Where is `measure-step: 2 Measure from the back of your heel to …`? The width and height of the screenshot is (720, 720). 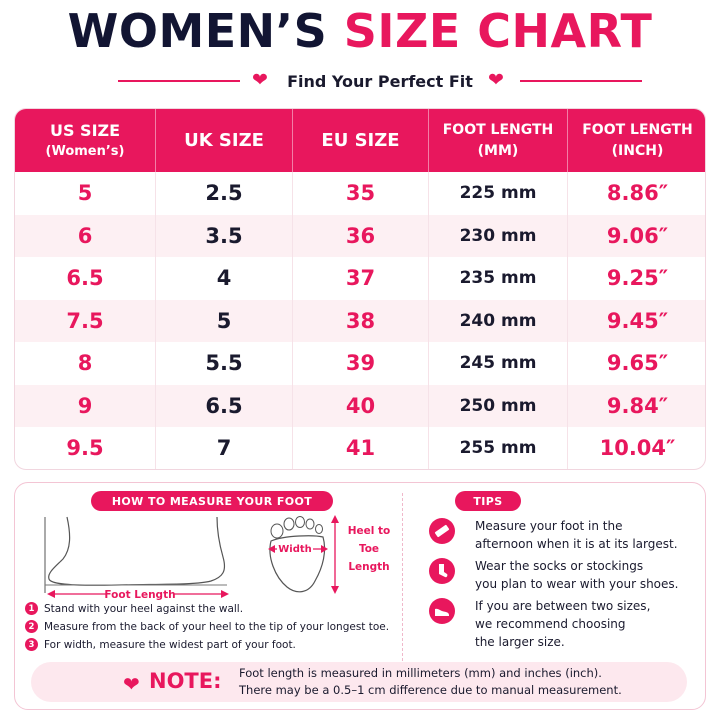
measure-step: 2 Measure from the back of your heel to … is located at coordinates (207, 626).